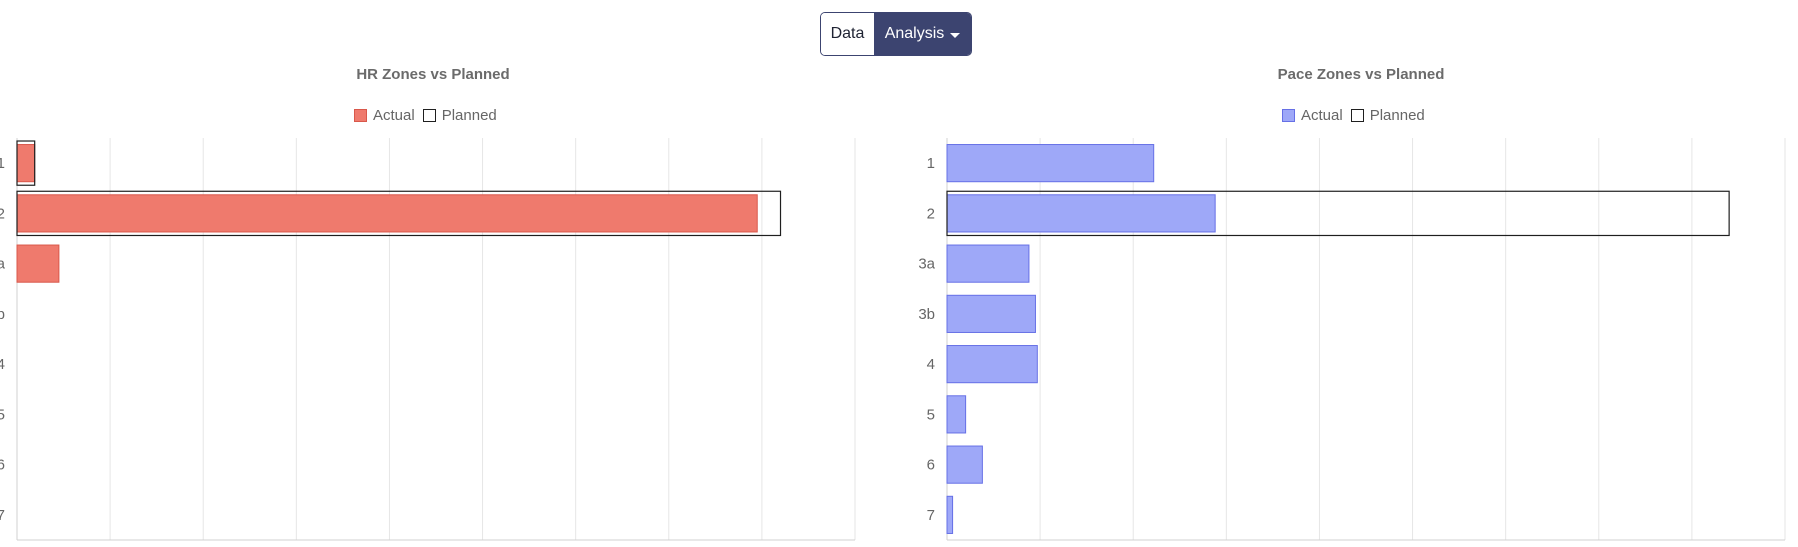 The width and height of the screenshot is (1798, 547). I want to click on data-tab-button: Data, so click(847, 34).